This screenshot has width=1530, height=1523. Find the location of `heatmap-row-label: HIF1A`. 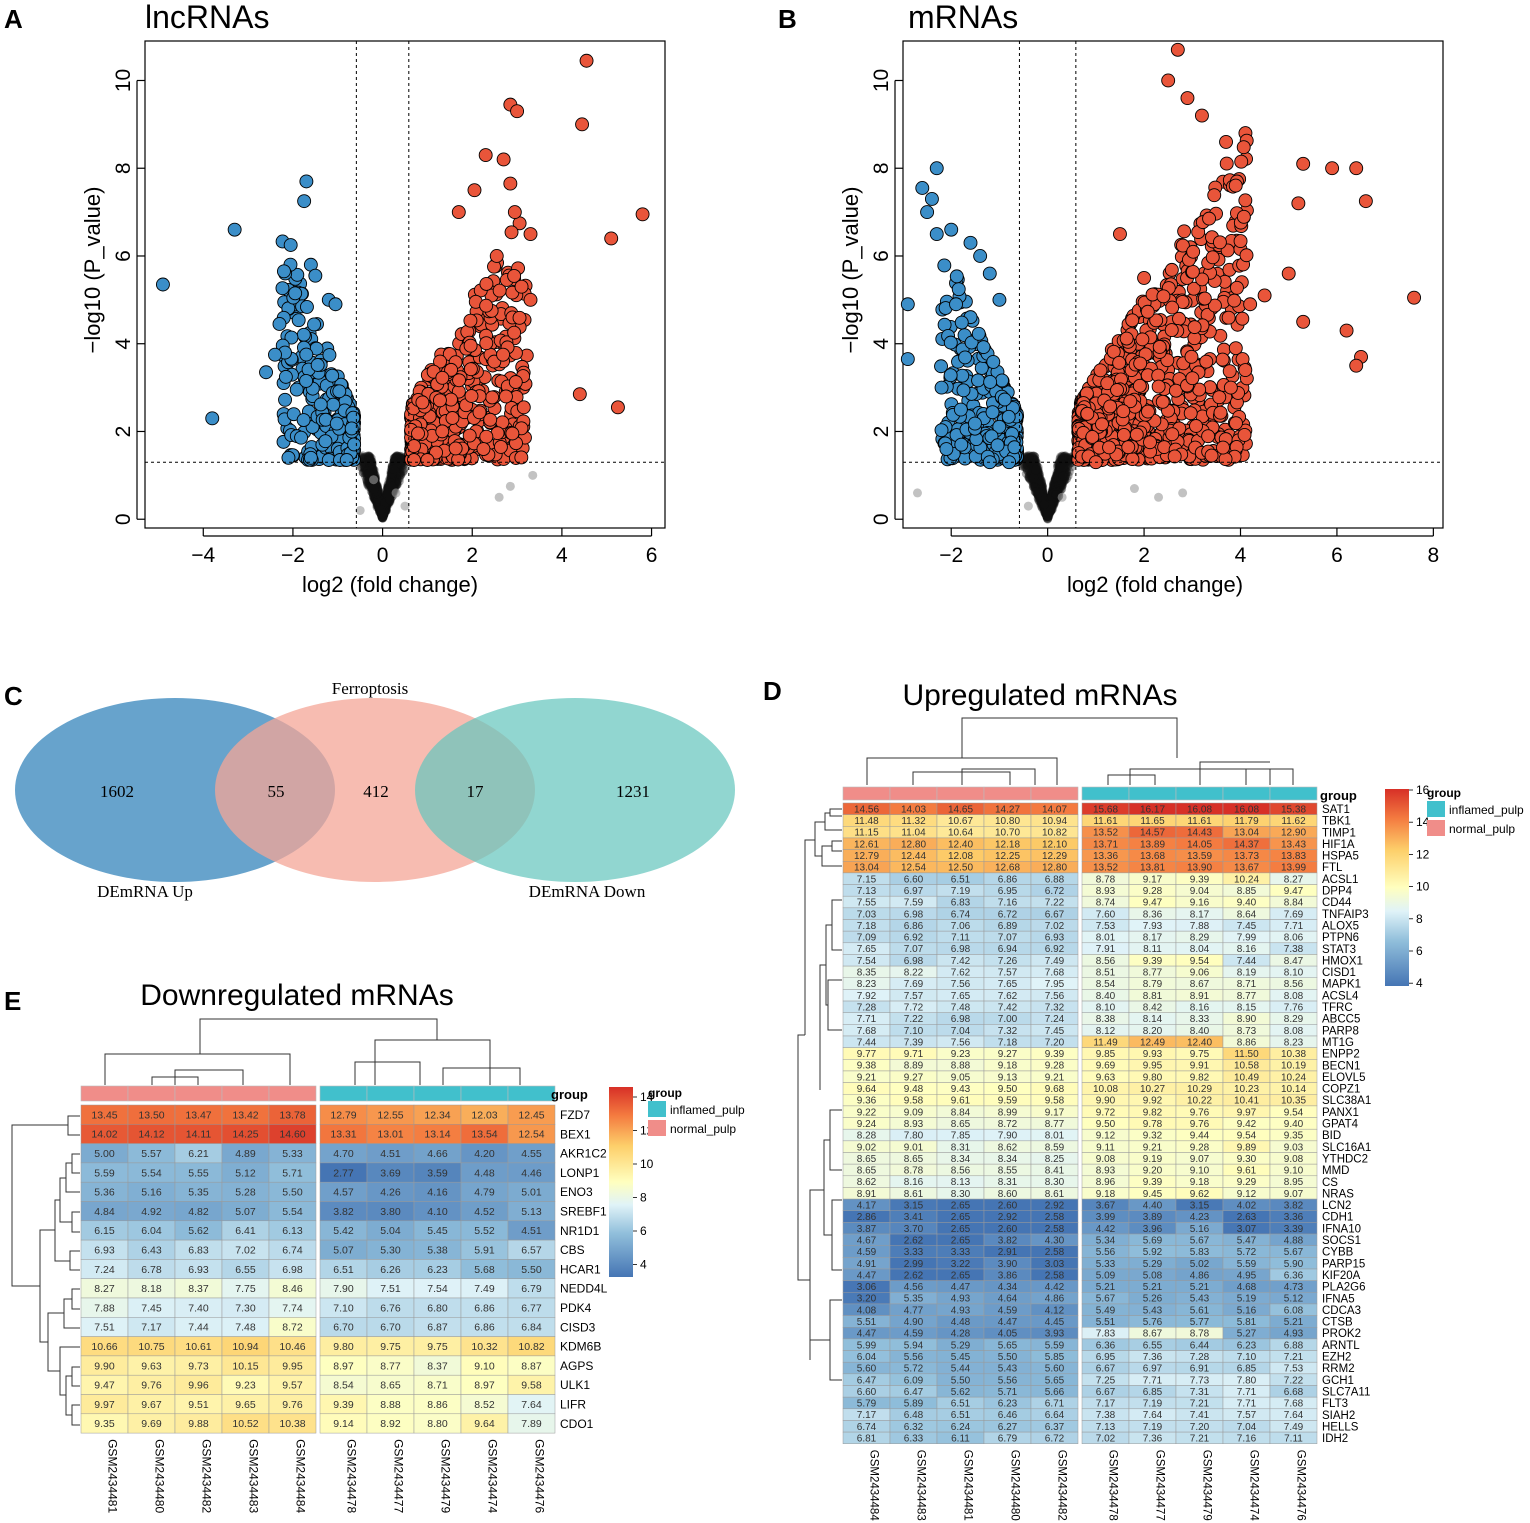

heatmap-row-label: HIF1A is located at coordinates (1338, 845).